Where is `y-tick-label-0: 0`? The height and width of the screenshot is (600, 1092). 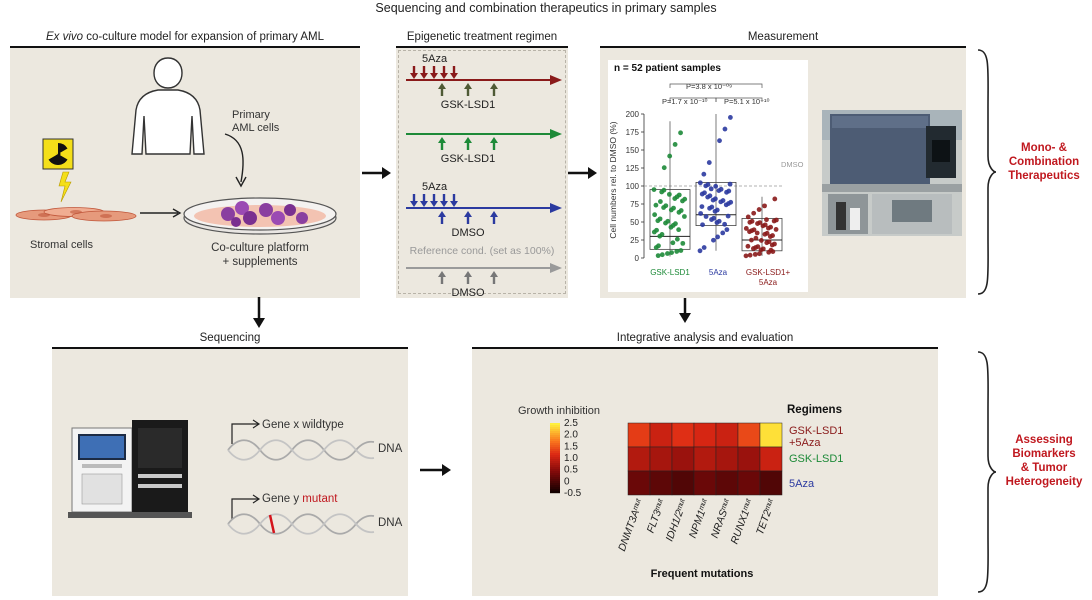
y-tick-label-0: 0 is located at coordinates (637, 258).